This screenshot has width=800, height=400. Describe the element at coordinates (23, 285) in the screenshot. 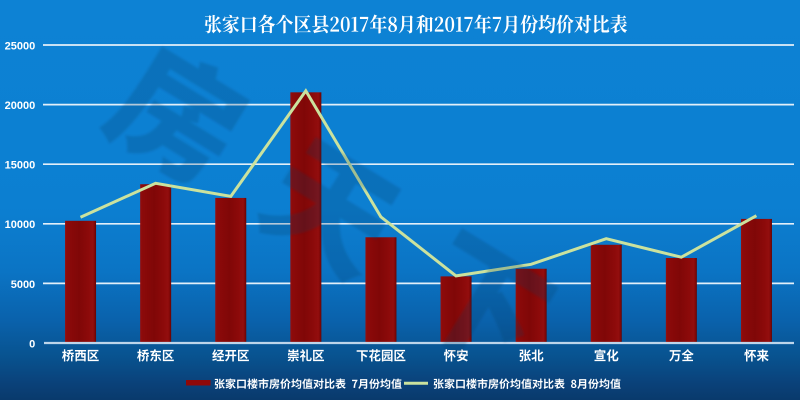

I see `svg-text: 5000` at that location.